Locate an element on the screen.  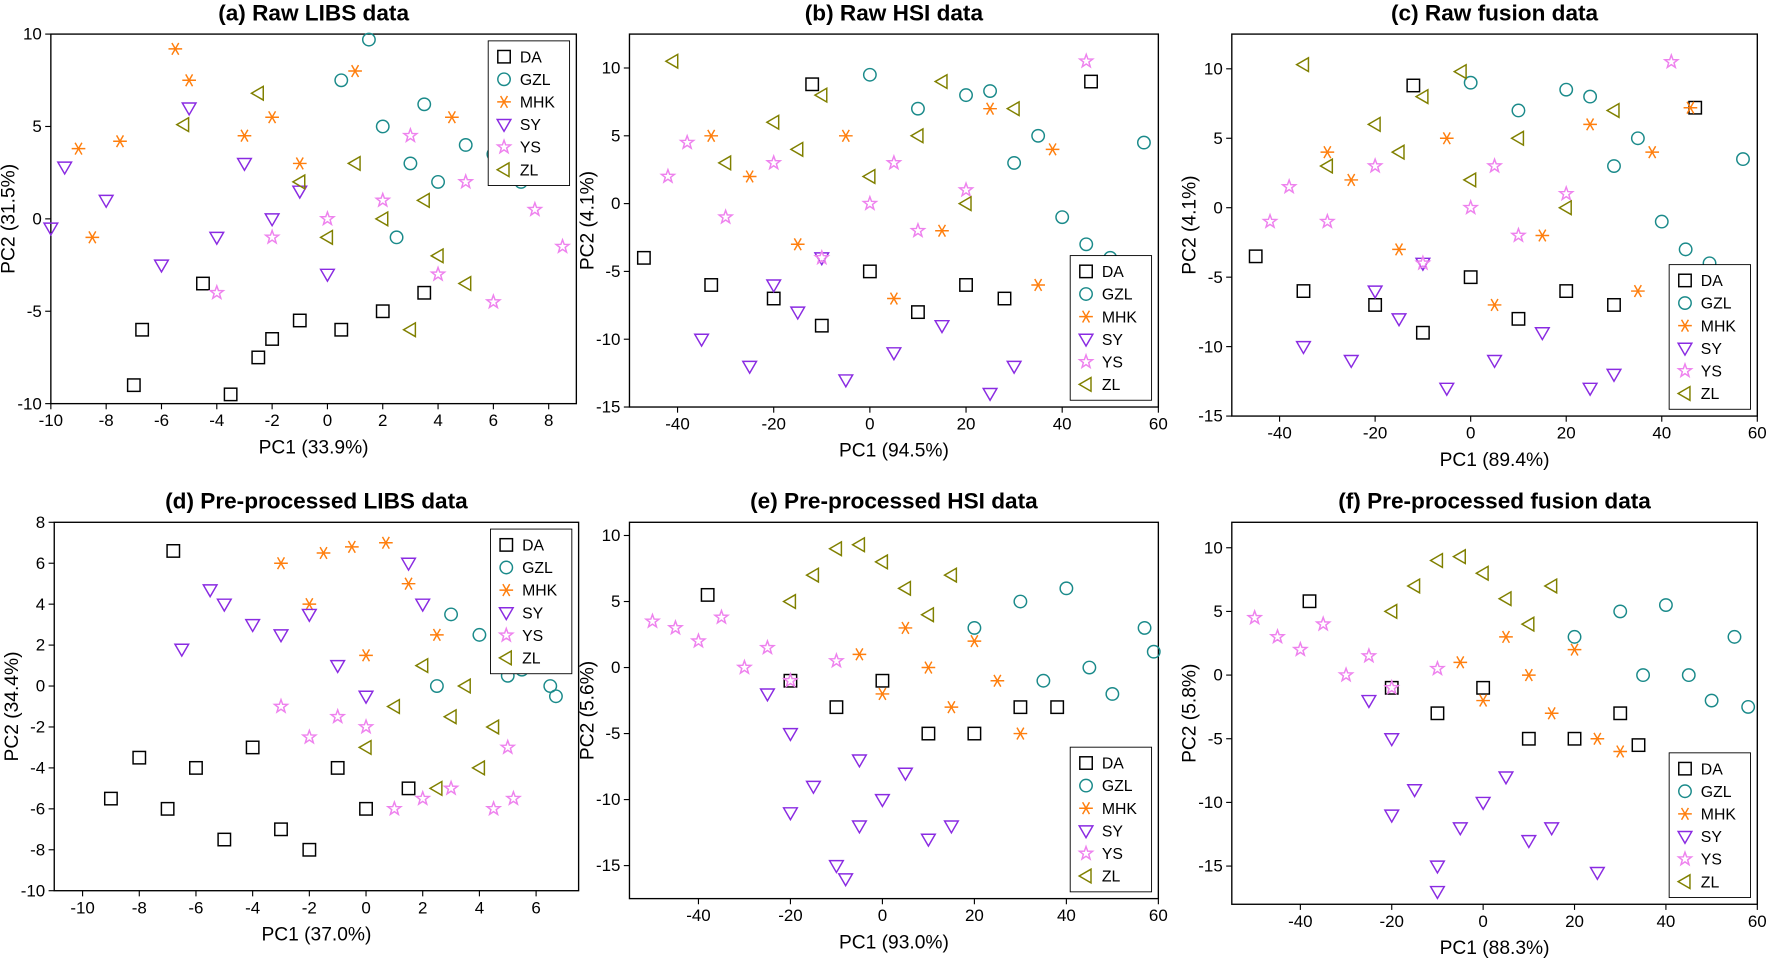
points is located at coordinates (1499, 224).